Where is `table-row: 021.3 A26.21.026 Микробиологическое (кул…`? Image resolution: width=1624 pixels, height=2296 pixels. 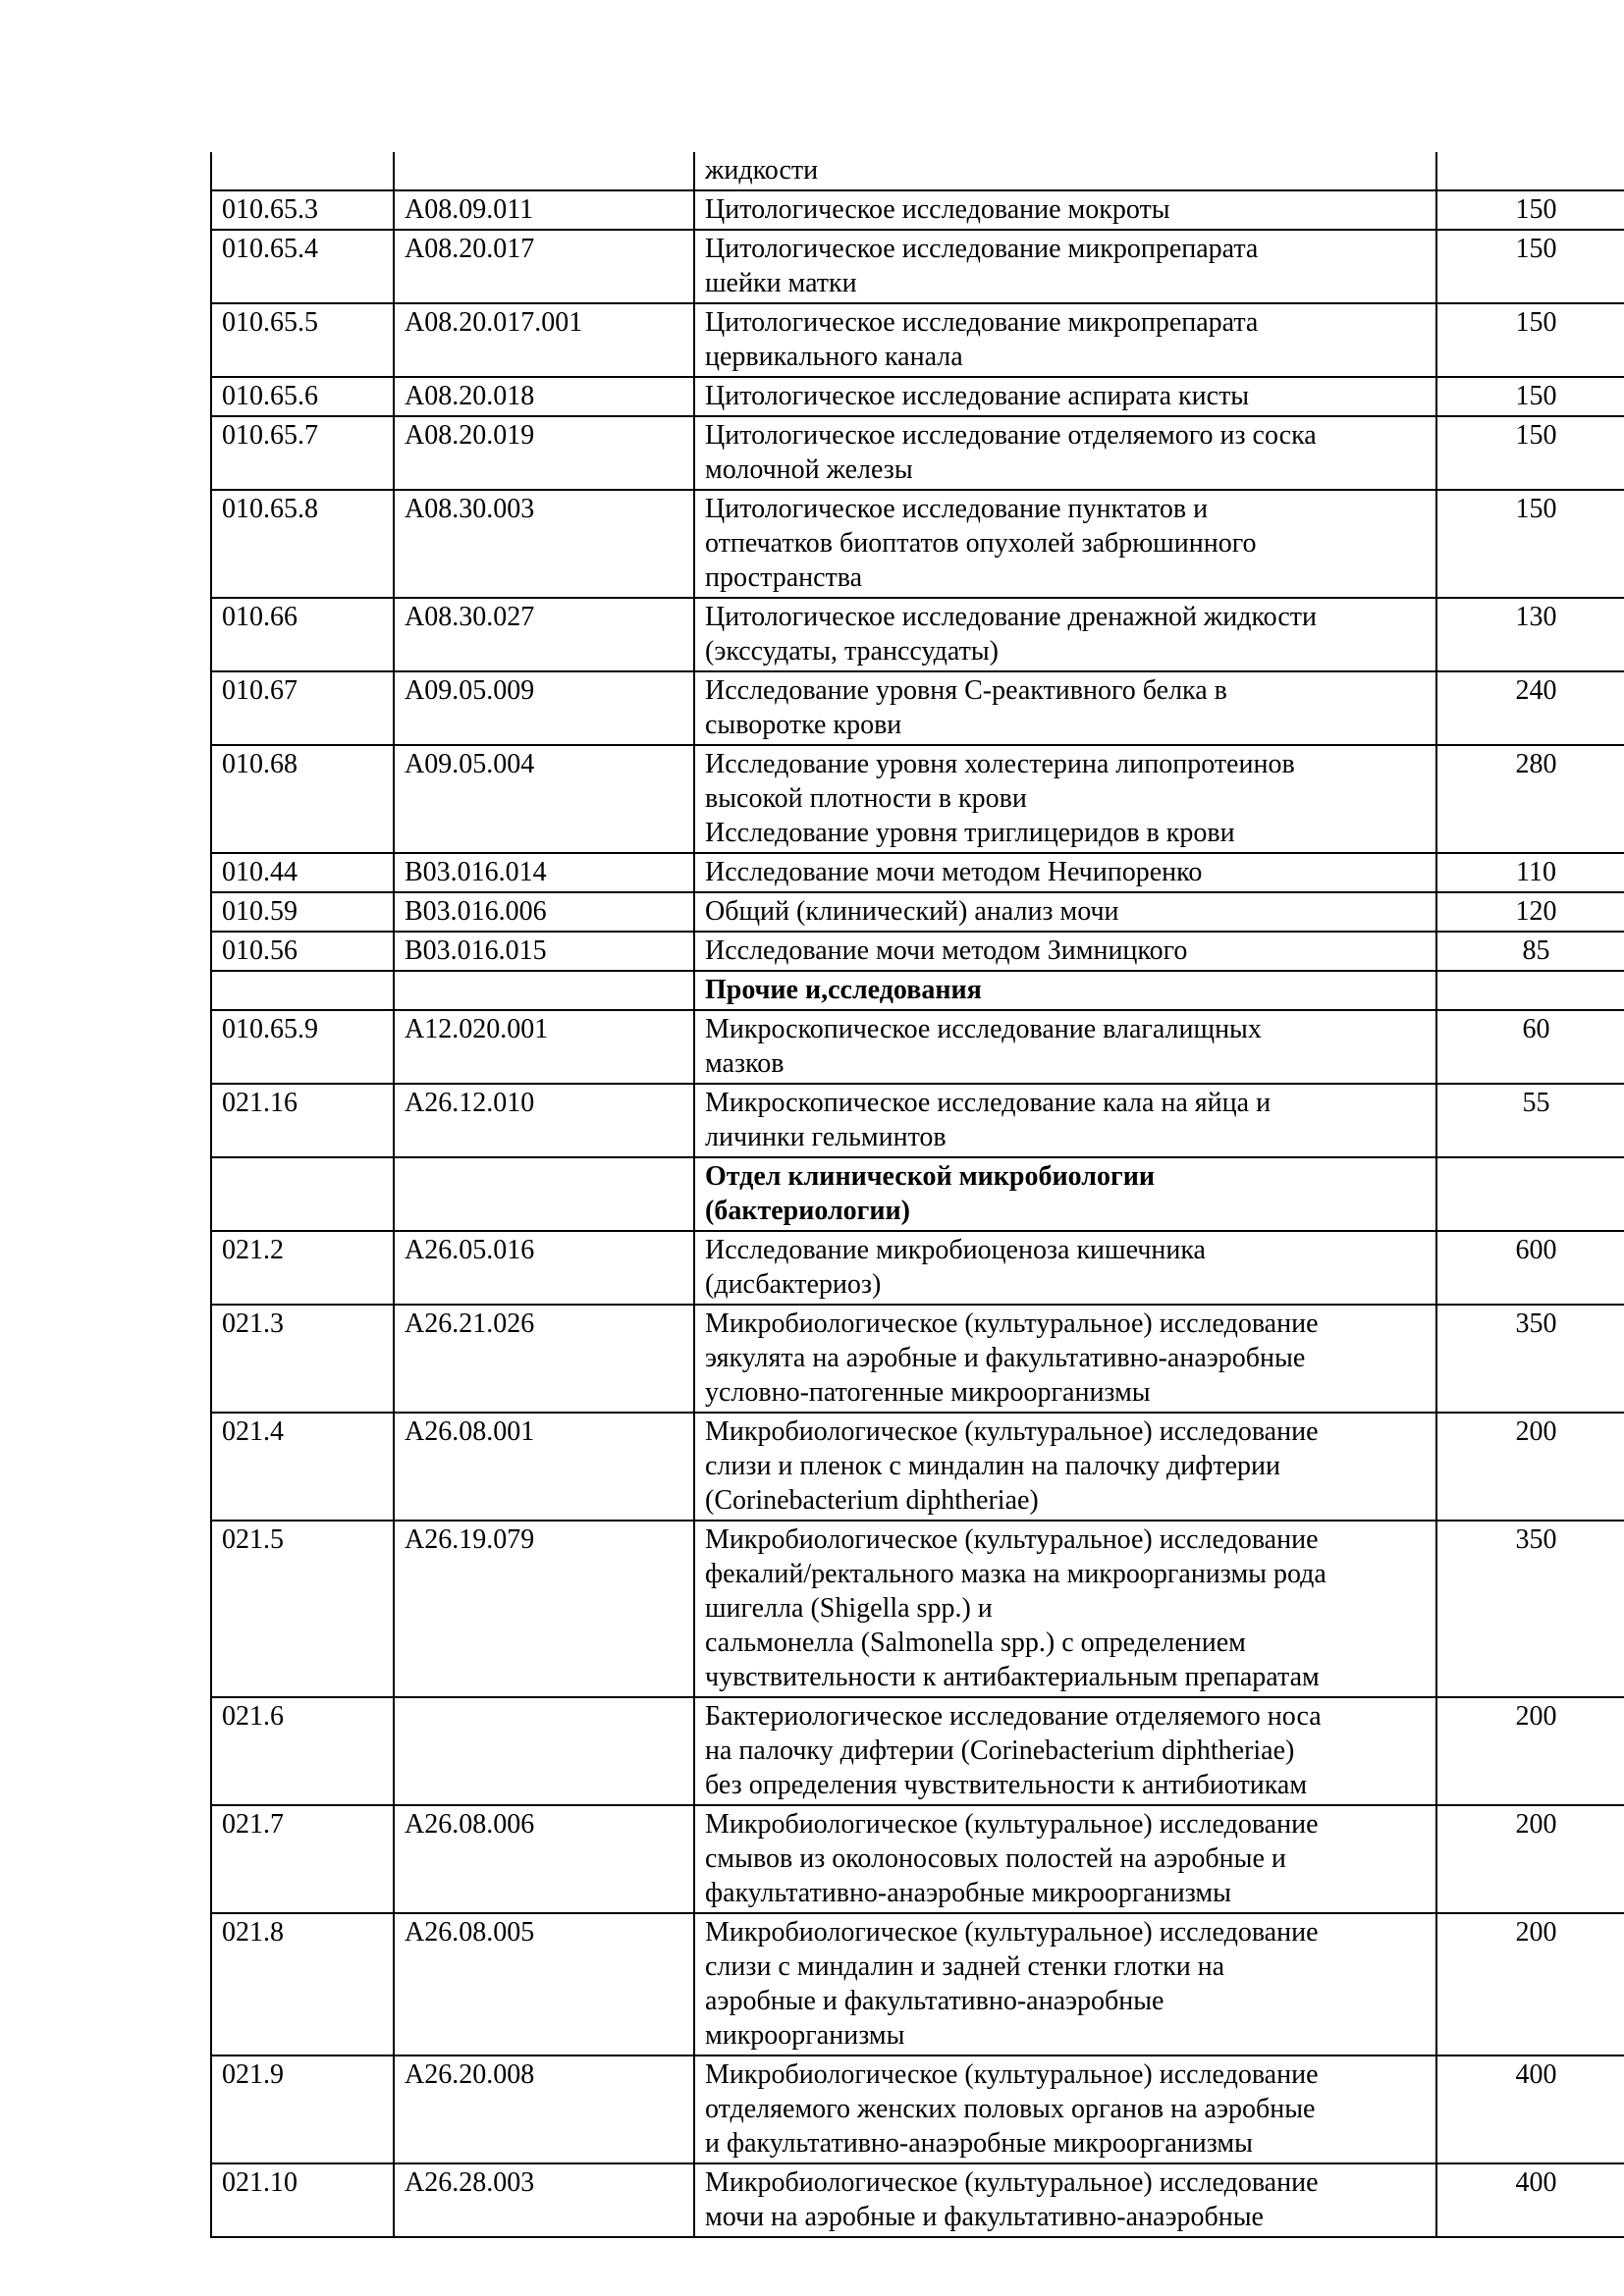 table-row: 021.3 A26.21.026 Микробиологическое (кул… is located at coordinates (917, 1359).